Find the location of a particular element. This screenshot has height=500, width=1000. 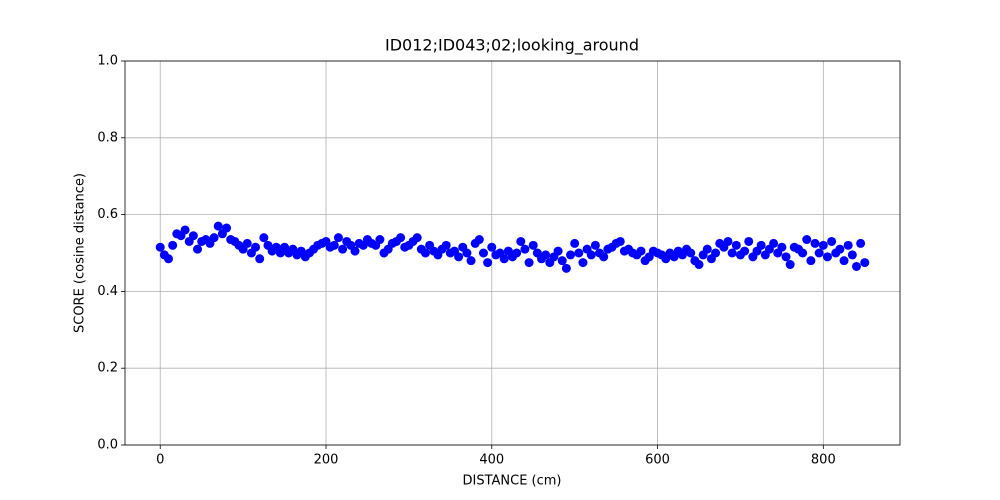

x-tick-label: 800 is located at coordinates (823, 460).